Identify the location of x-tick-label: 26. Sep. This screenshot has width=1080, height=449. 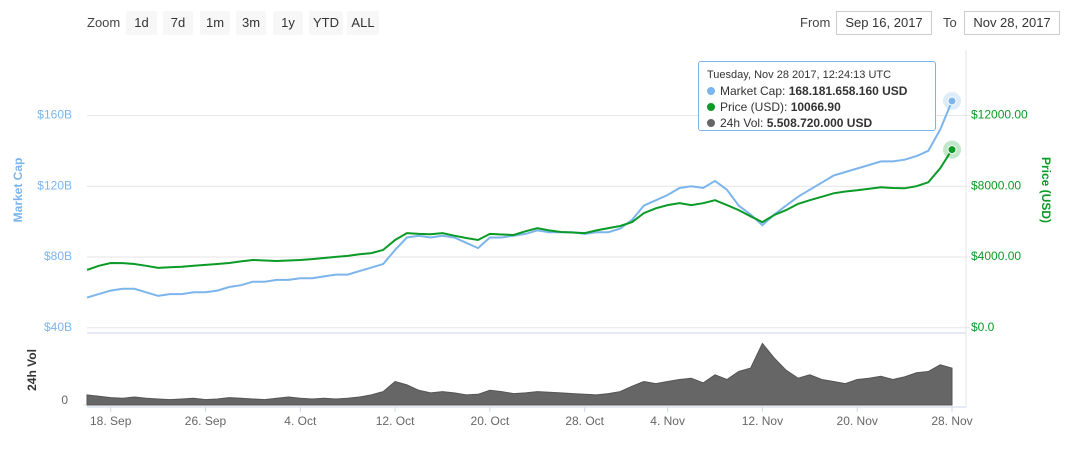
(206, 421).